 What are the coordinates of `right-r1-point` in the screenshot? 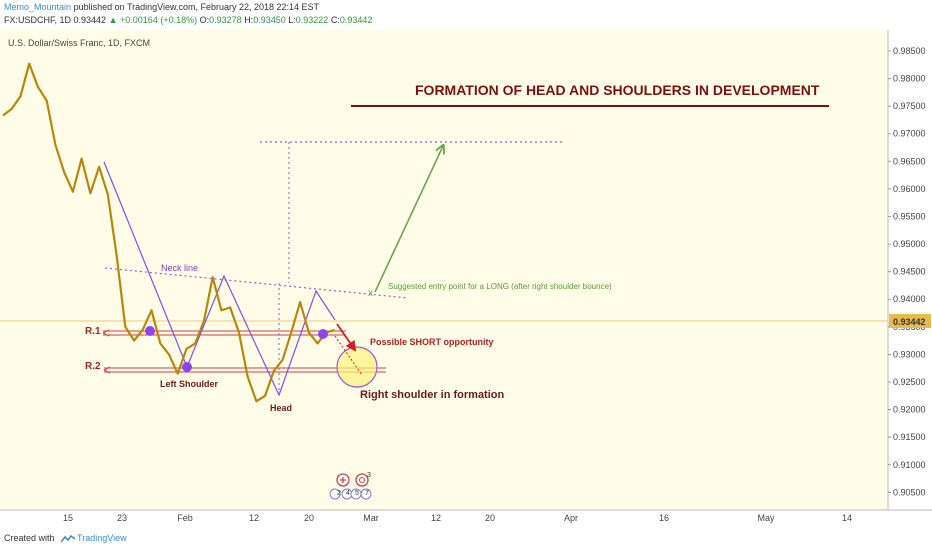 It's located at (323, 334).